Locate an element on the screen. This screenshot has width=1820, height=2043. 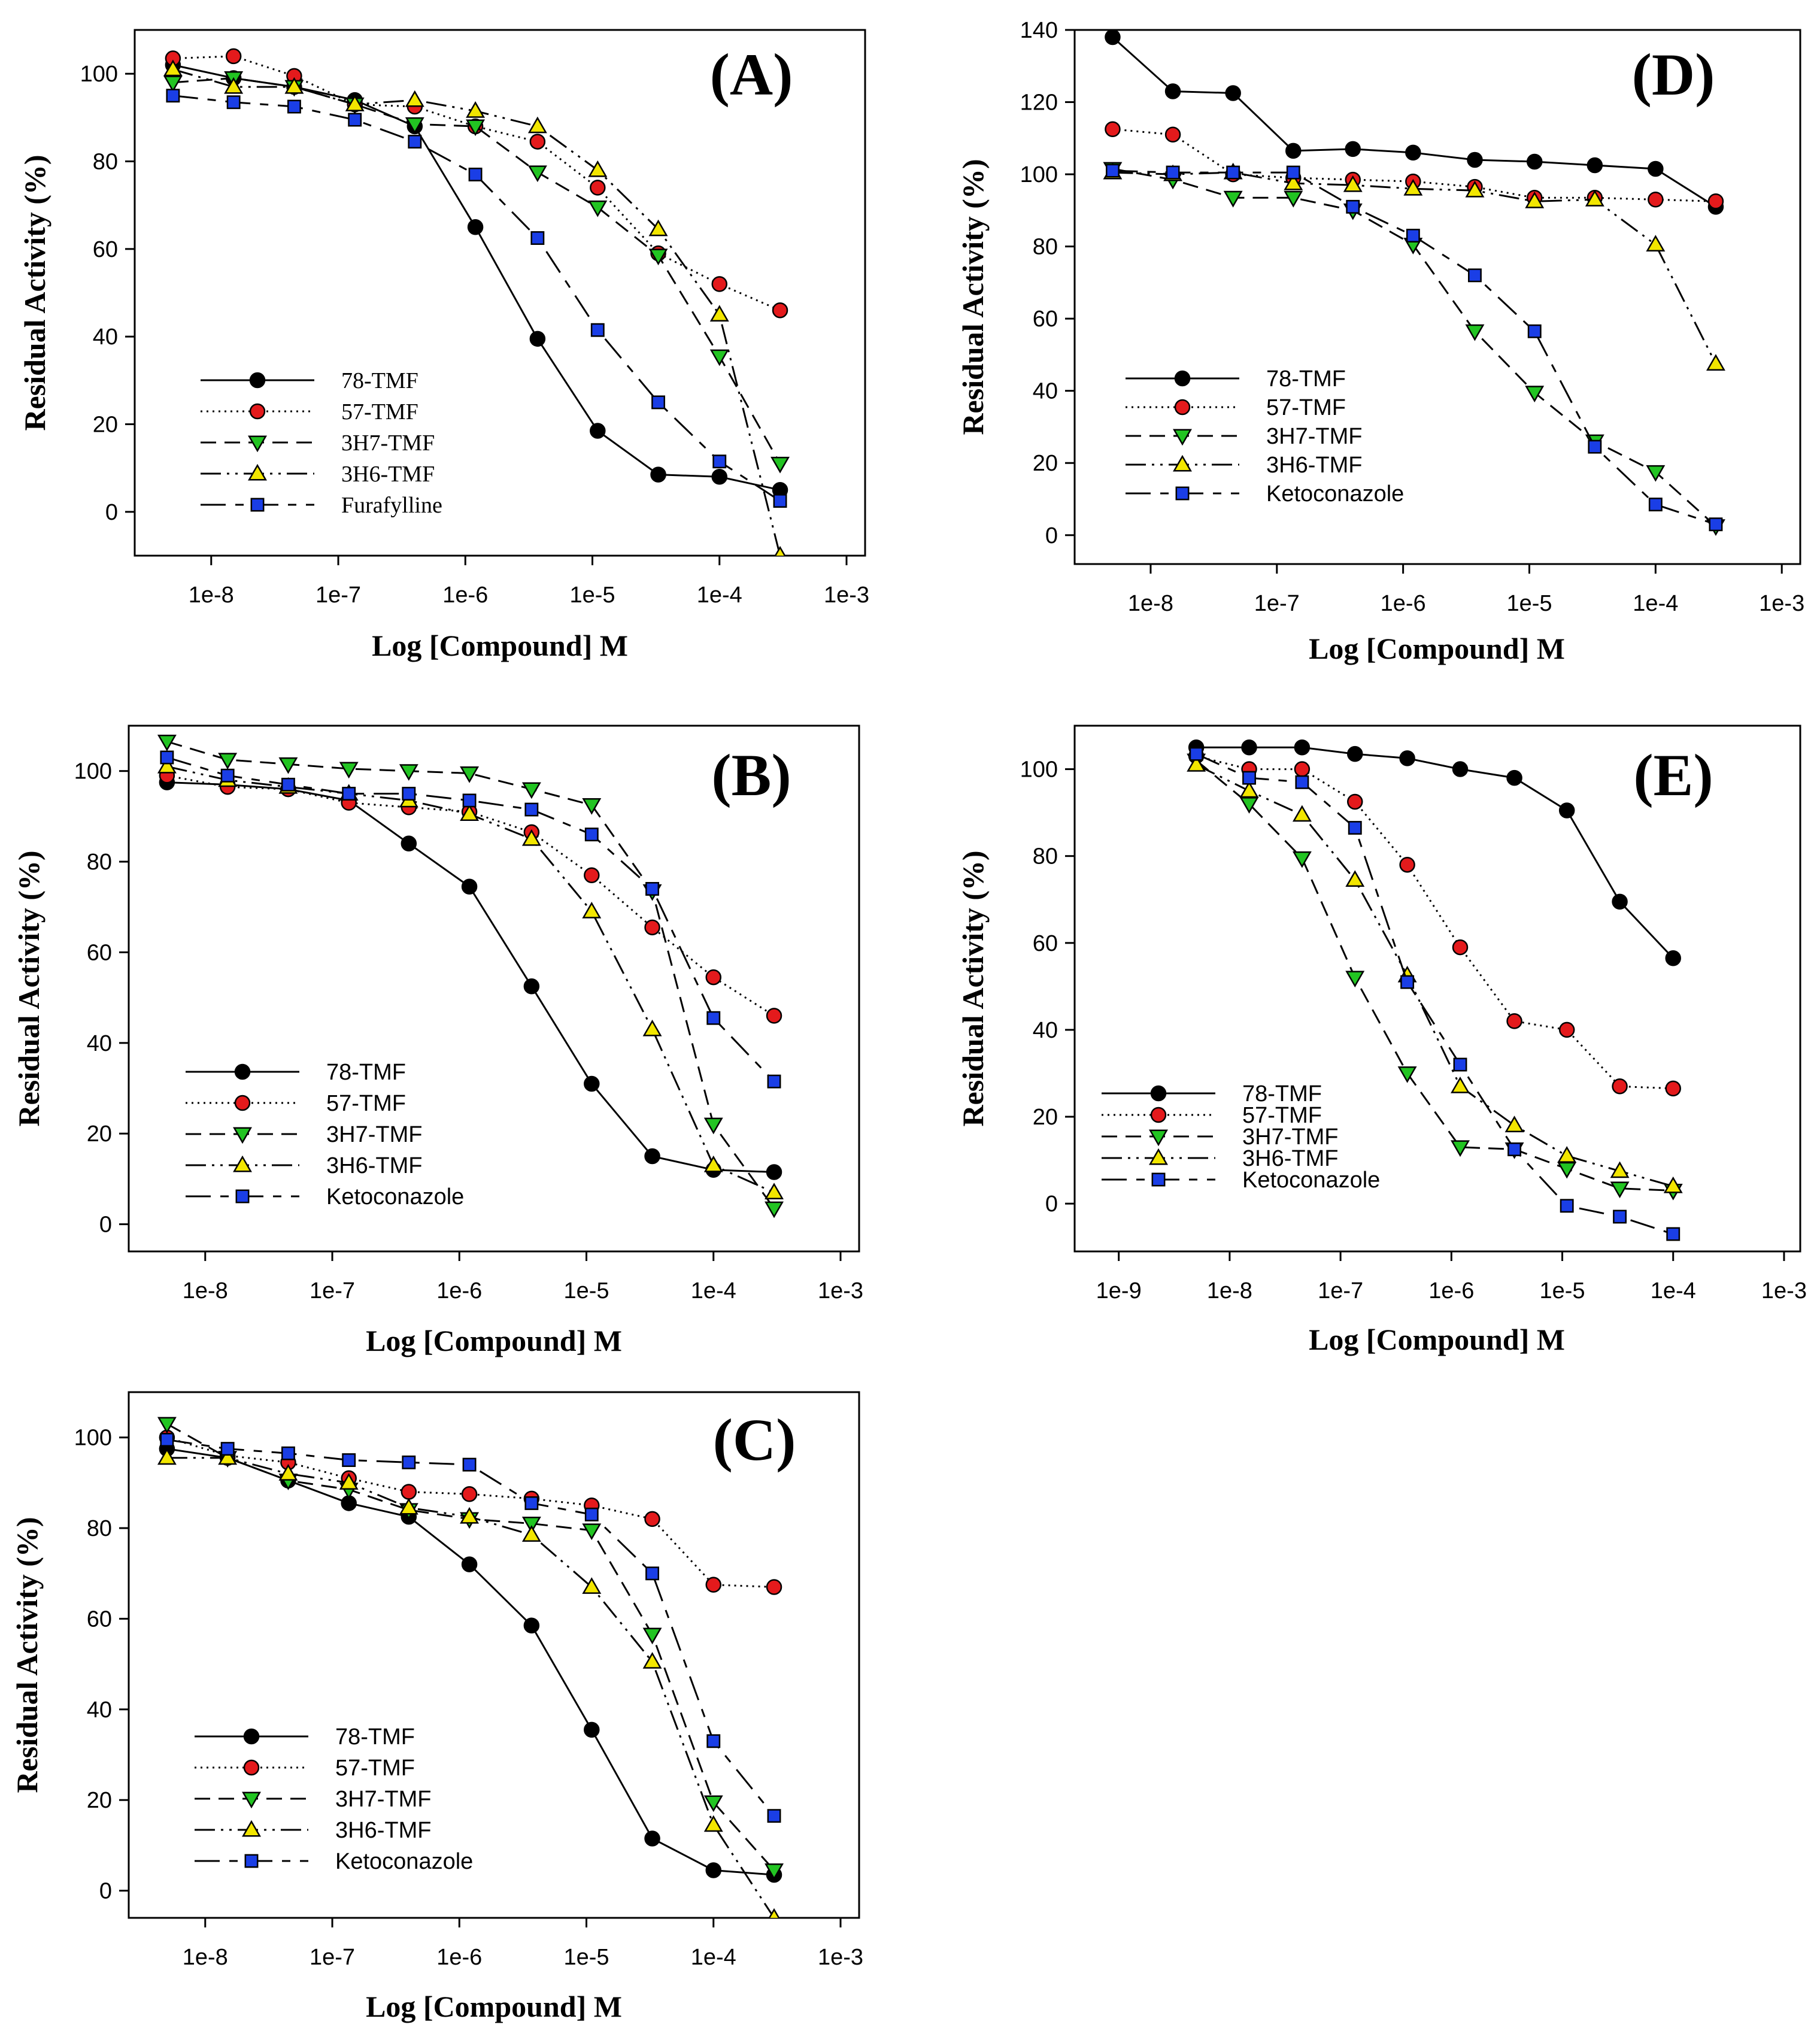
legend-label: 3H6-TMF is located at coordinates (383, 1831).